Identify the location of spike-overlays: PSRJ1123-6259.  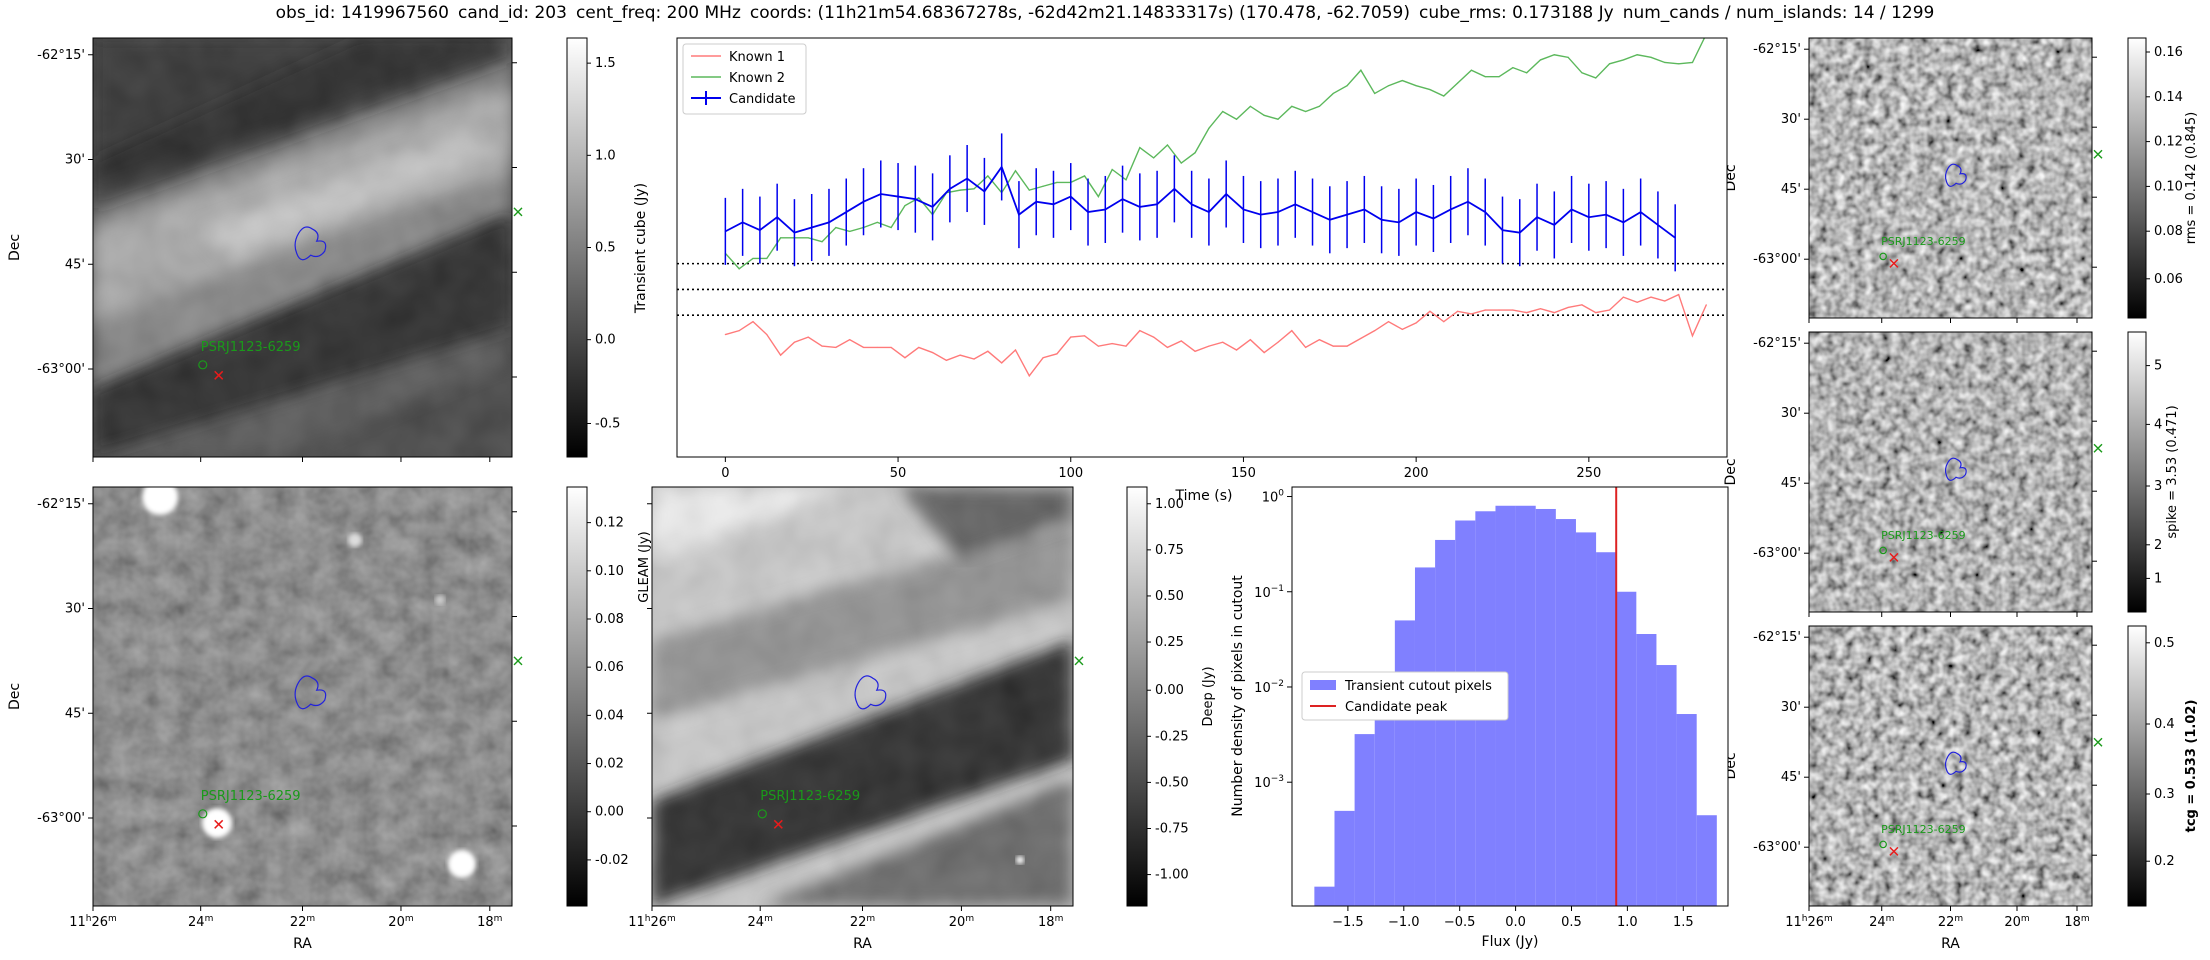
(1991, 502).